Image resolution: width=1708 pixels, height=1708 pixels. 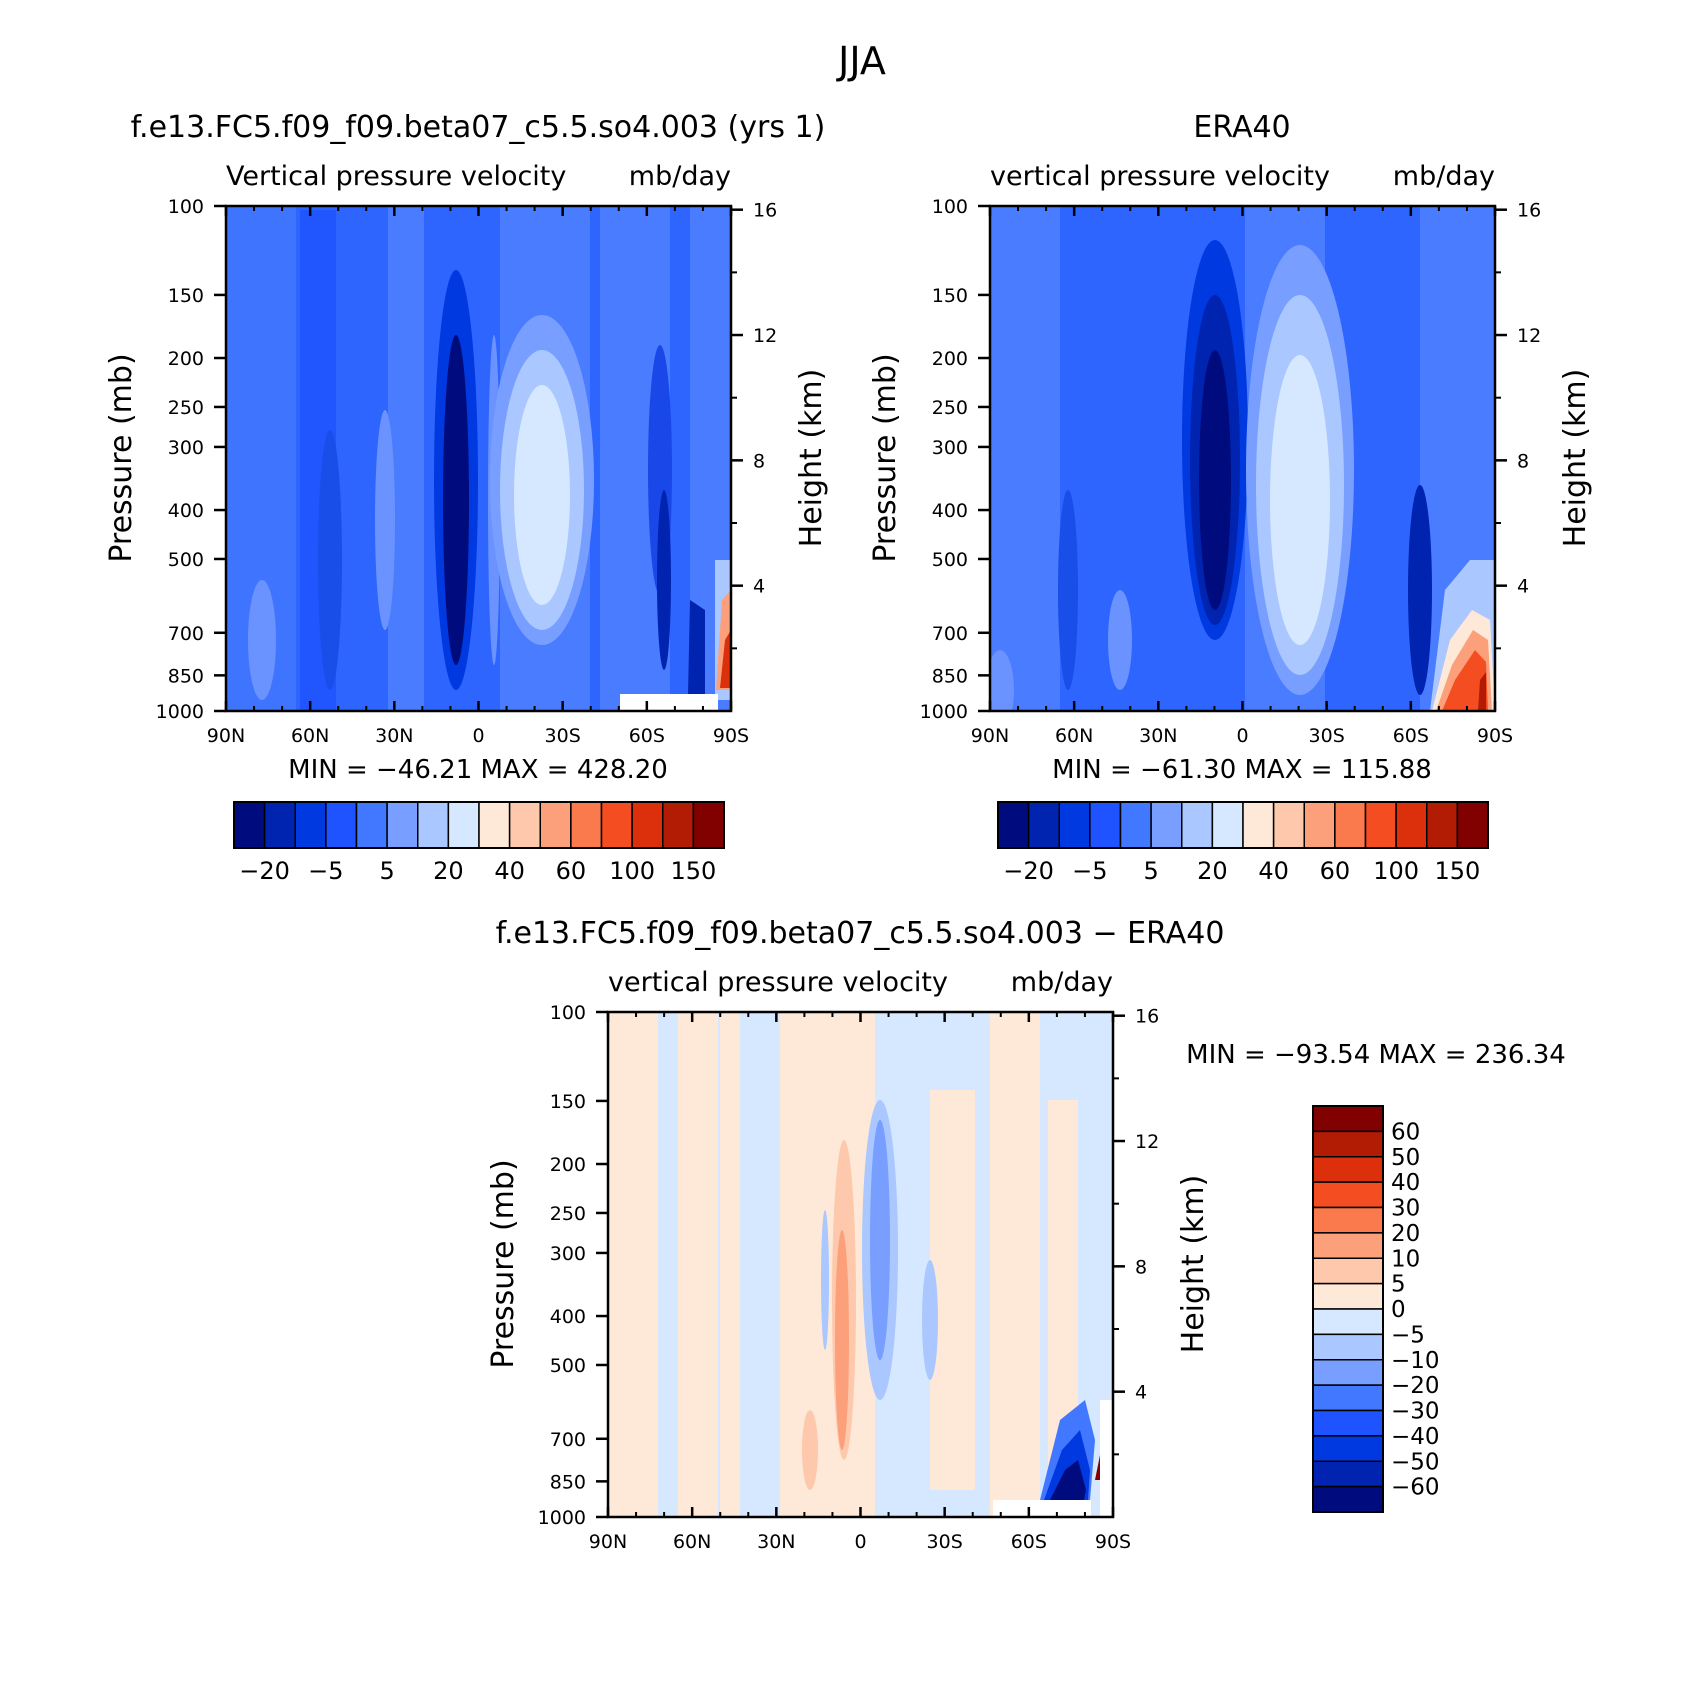 I want to click on colorbar-label: −50, so click(x=1415, y=1462).